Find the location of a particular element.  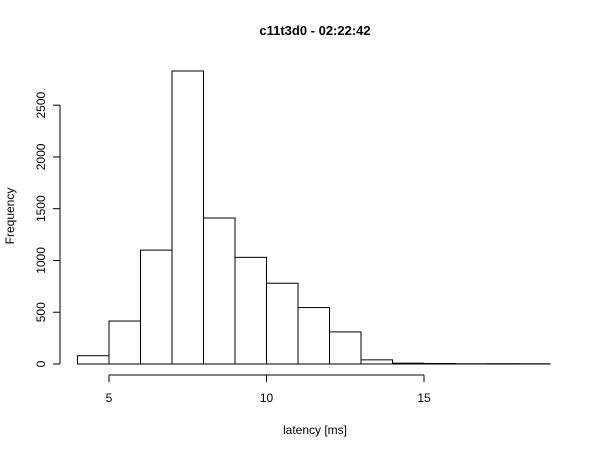

y-tick-label: 2000 is located at coordinates (41, 156).